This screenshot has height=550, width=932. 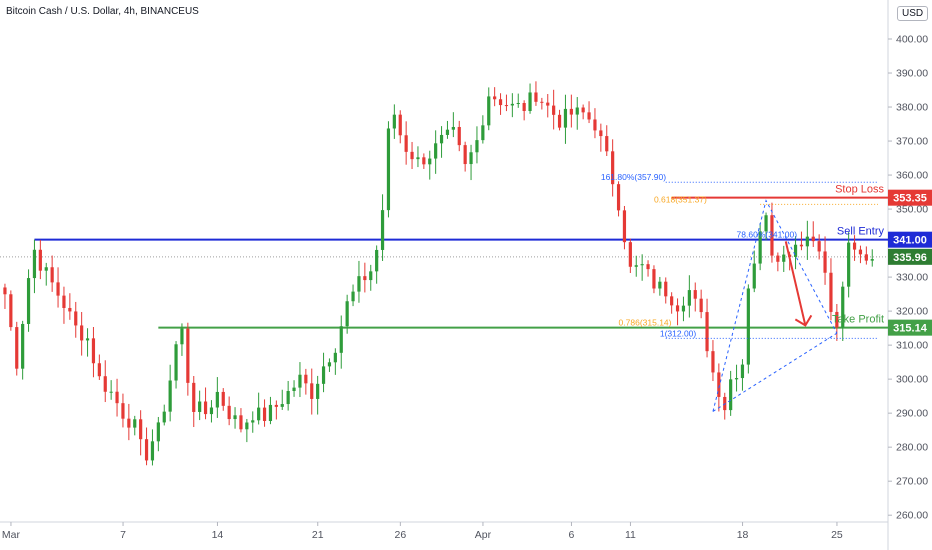 What do you see at coordinates (318, 535) in the screenshot?
I see `x-tick-label: 21` at bounding box center [318, 535].